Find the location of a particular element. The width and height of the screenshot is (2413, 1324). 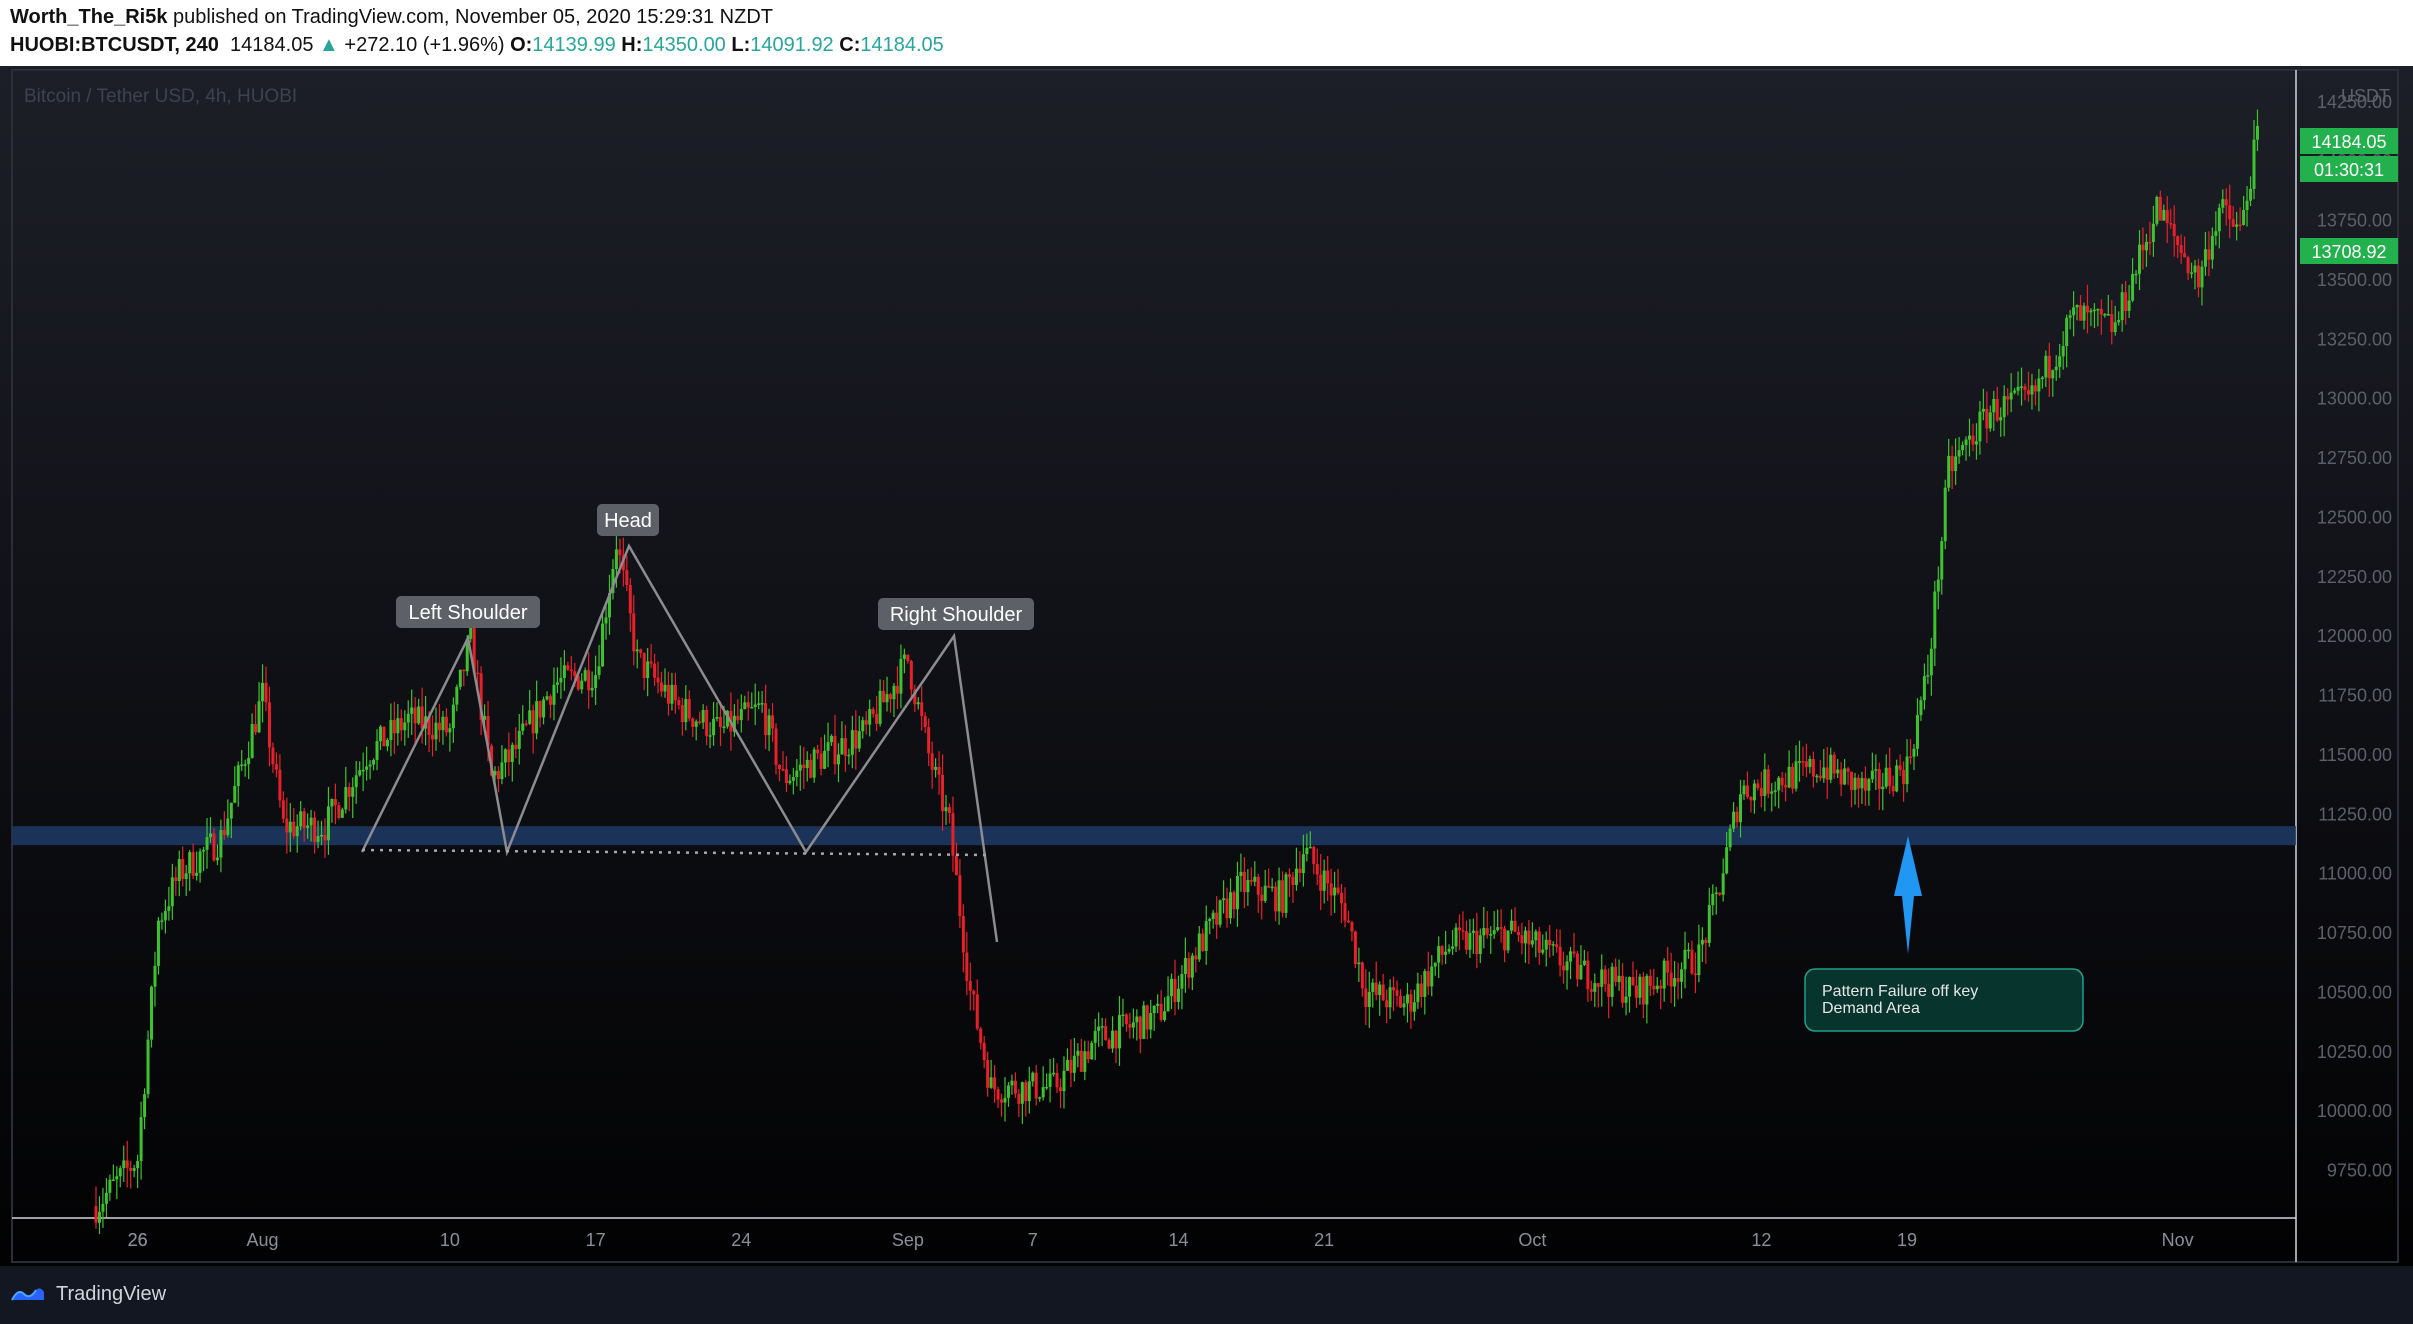

pattern-failure-note: Pattern Failure off key Demand Area is located at coordinates (1944, 1000).